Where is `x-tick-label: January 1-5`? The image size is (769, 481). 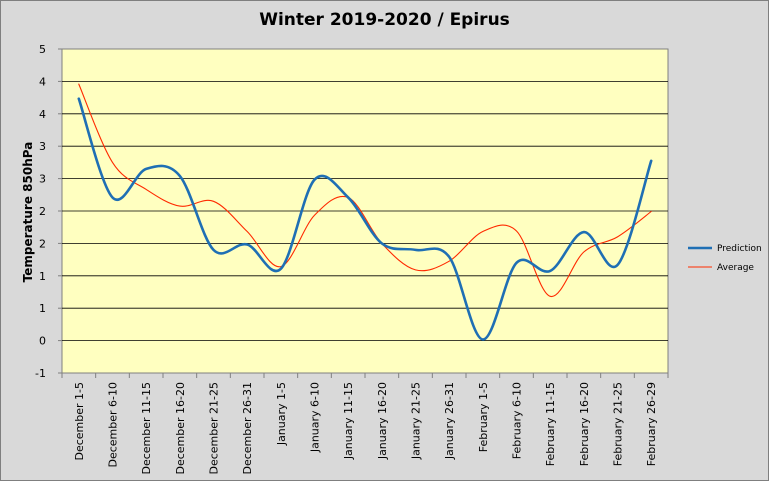
x-tick-label: January 1-5 is located at coordinates (281, 414).